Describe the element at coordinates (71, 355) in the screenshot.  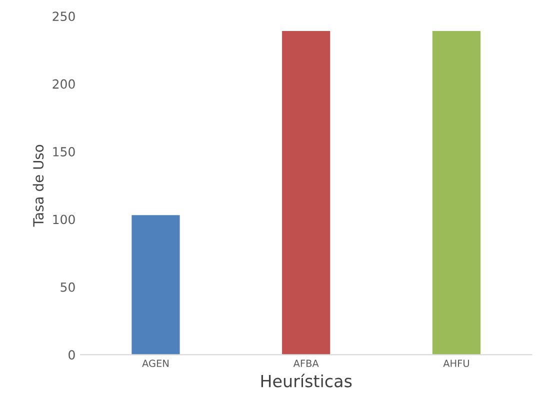
I see `y-tick-label: 0` at that location.